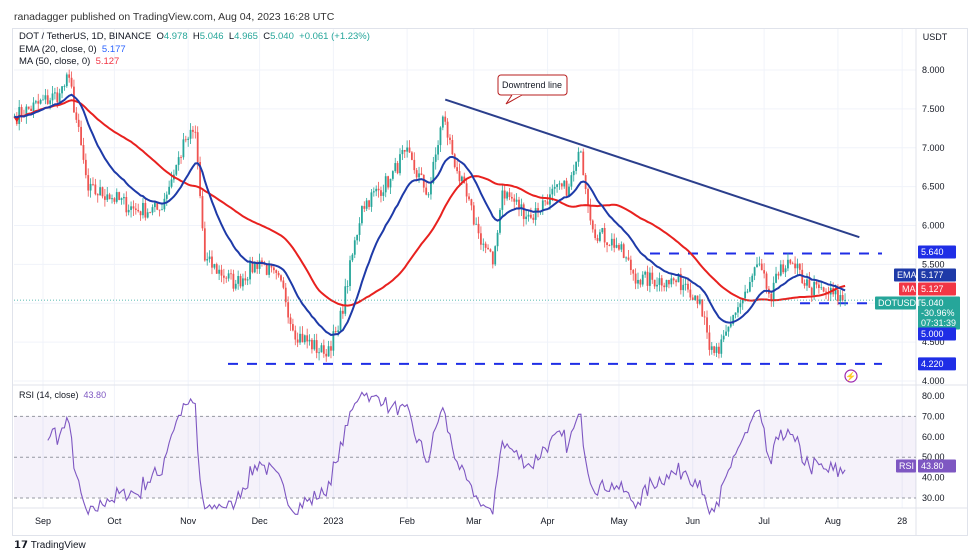 Image resolution: width=974 pixels, height=558 pixels. What do you see at coordinates (532, 85) in the screenshot?
I see `annotation-box` at bounding box center [532, 85].